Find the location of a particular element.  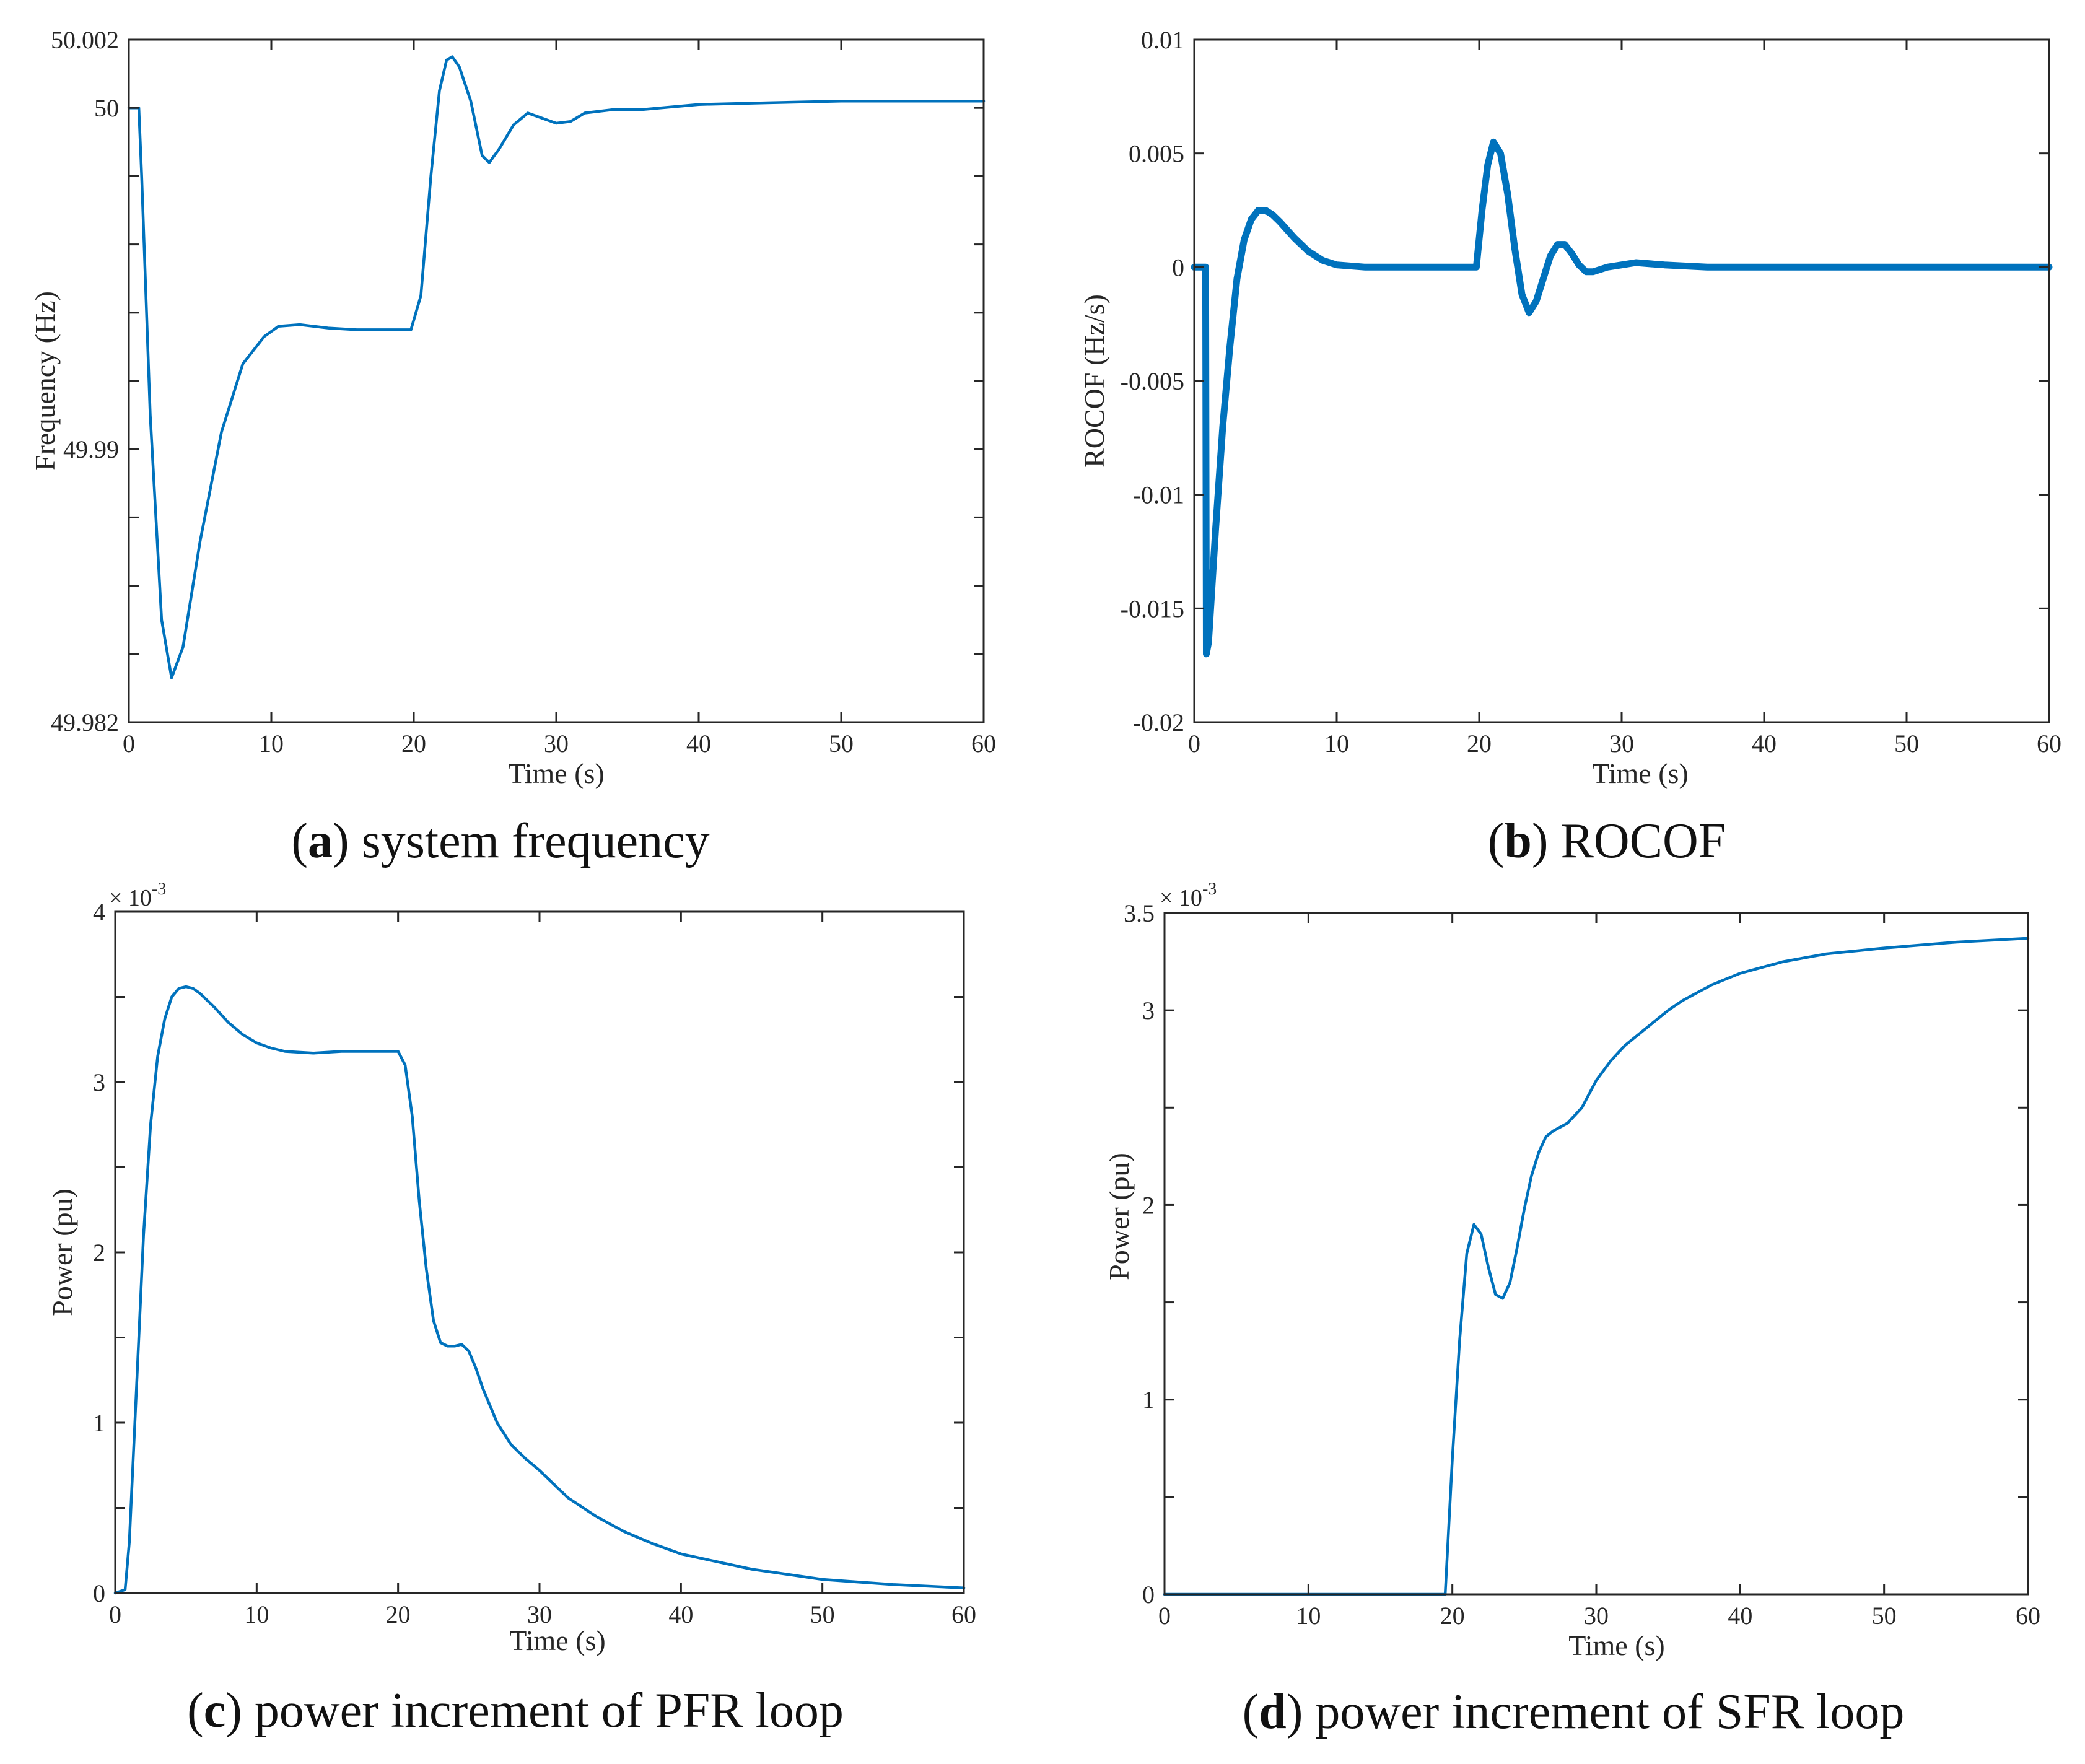

panel-d-ytick-label: 0 is located at coordinates (1148, 1595).